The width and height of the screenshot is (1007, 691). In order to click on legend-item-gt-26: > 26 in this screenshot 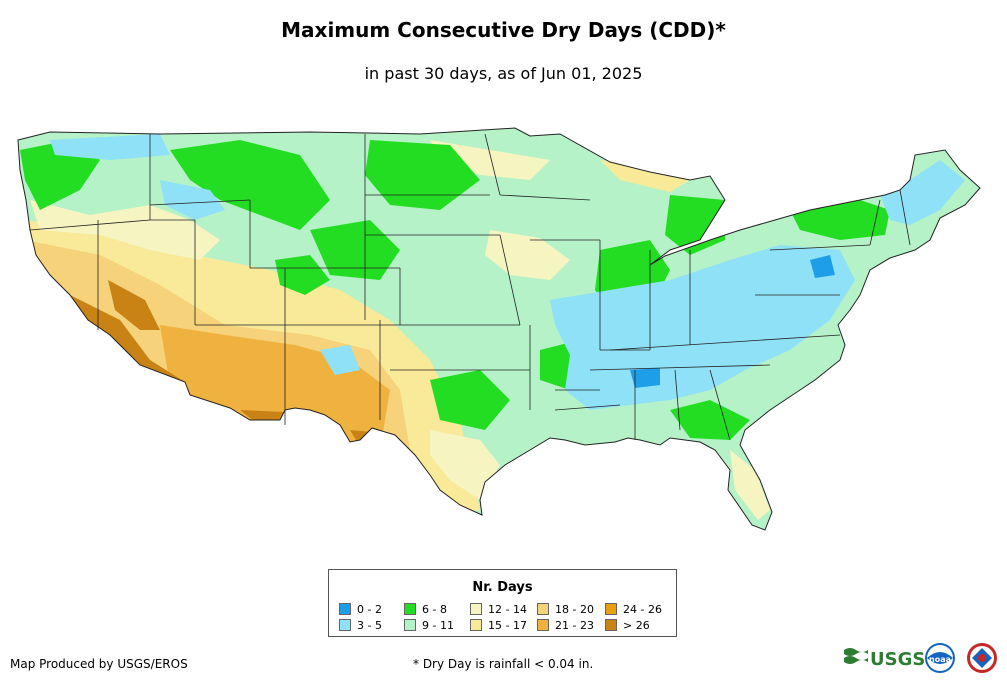, I will do `click(627, 626)`.